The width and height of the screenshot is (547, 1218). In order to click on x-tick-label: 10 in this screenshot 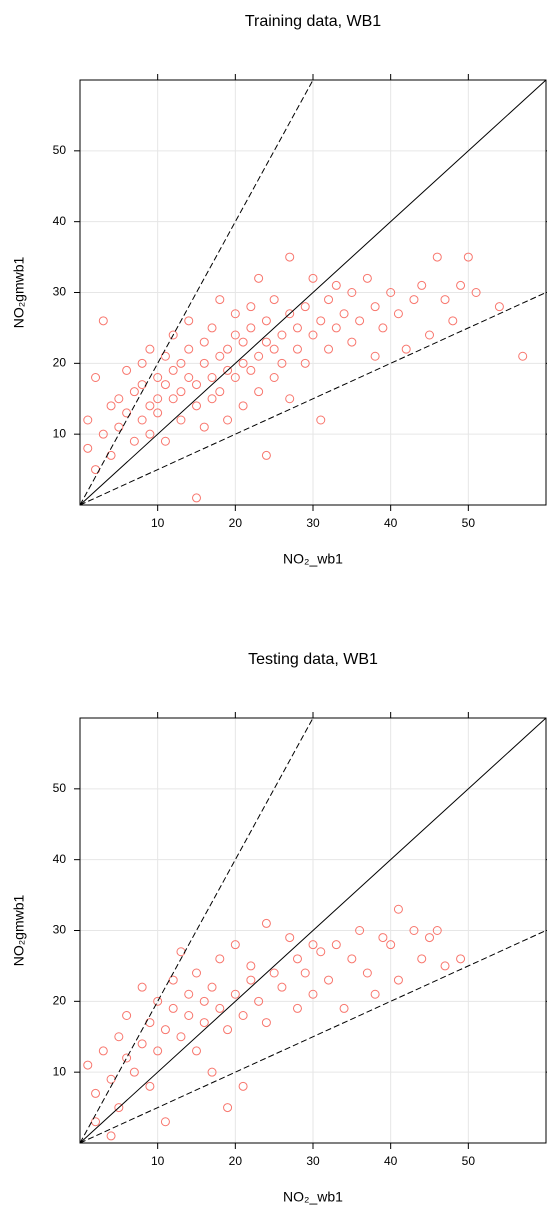, I will do `click(158, 523)`.